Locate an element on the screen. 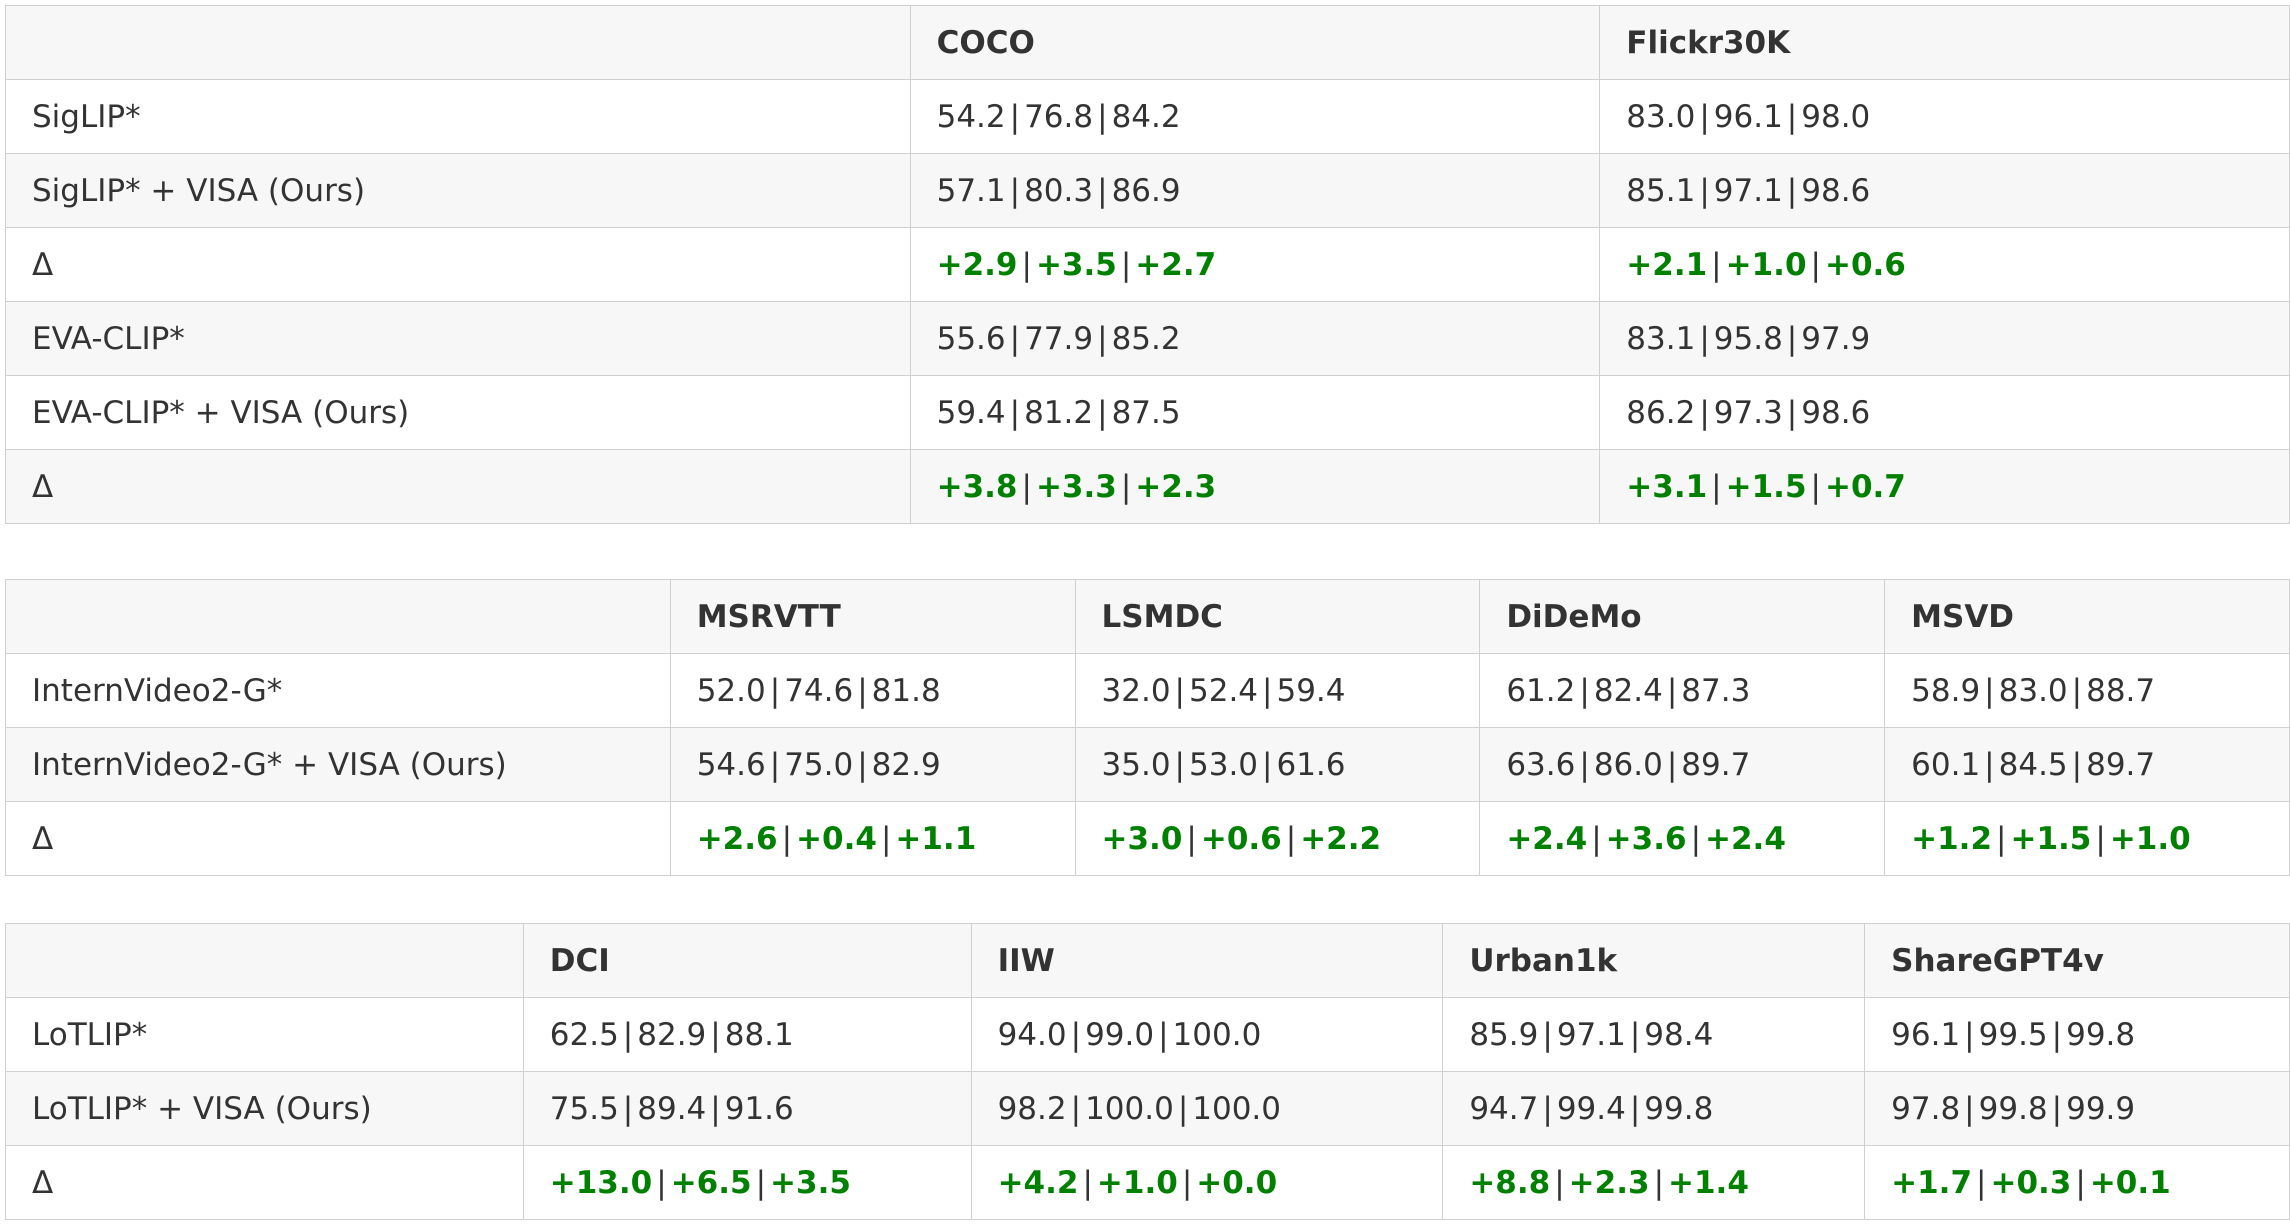 Image resolution: width=2290 pixels, height=1232 pixels. delta-value: +13.0 is located at coordinates (601, 1182).